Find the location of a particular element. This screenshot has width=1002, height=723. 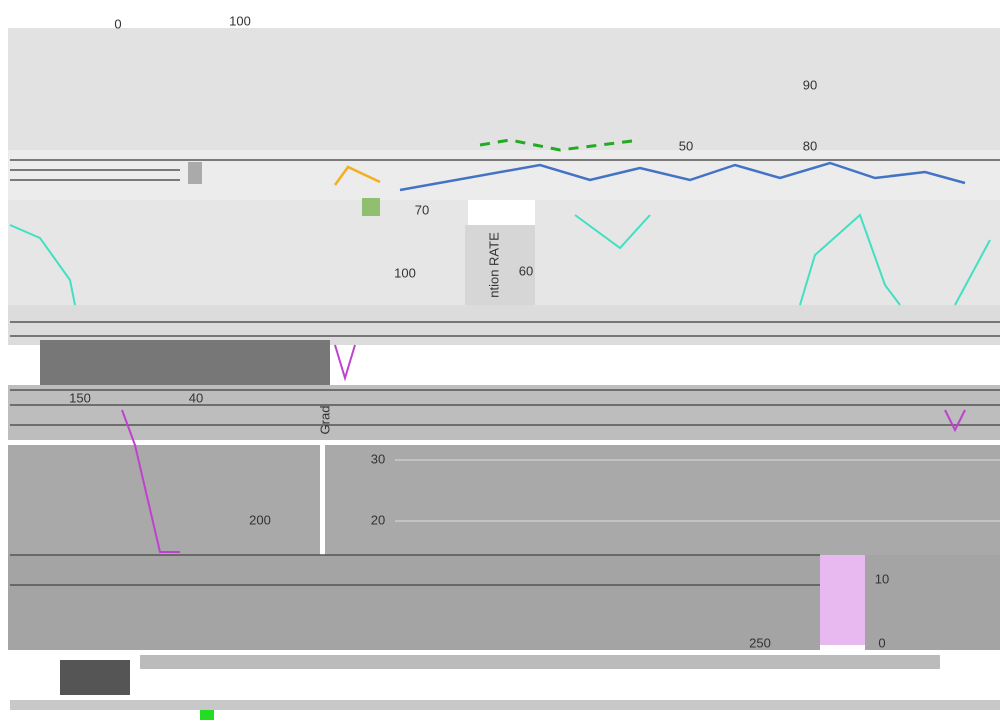

tick-label: 20 is located at coordinates (378, 519).